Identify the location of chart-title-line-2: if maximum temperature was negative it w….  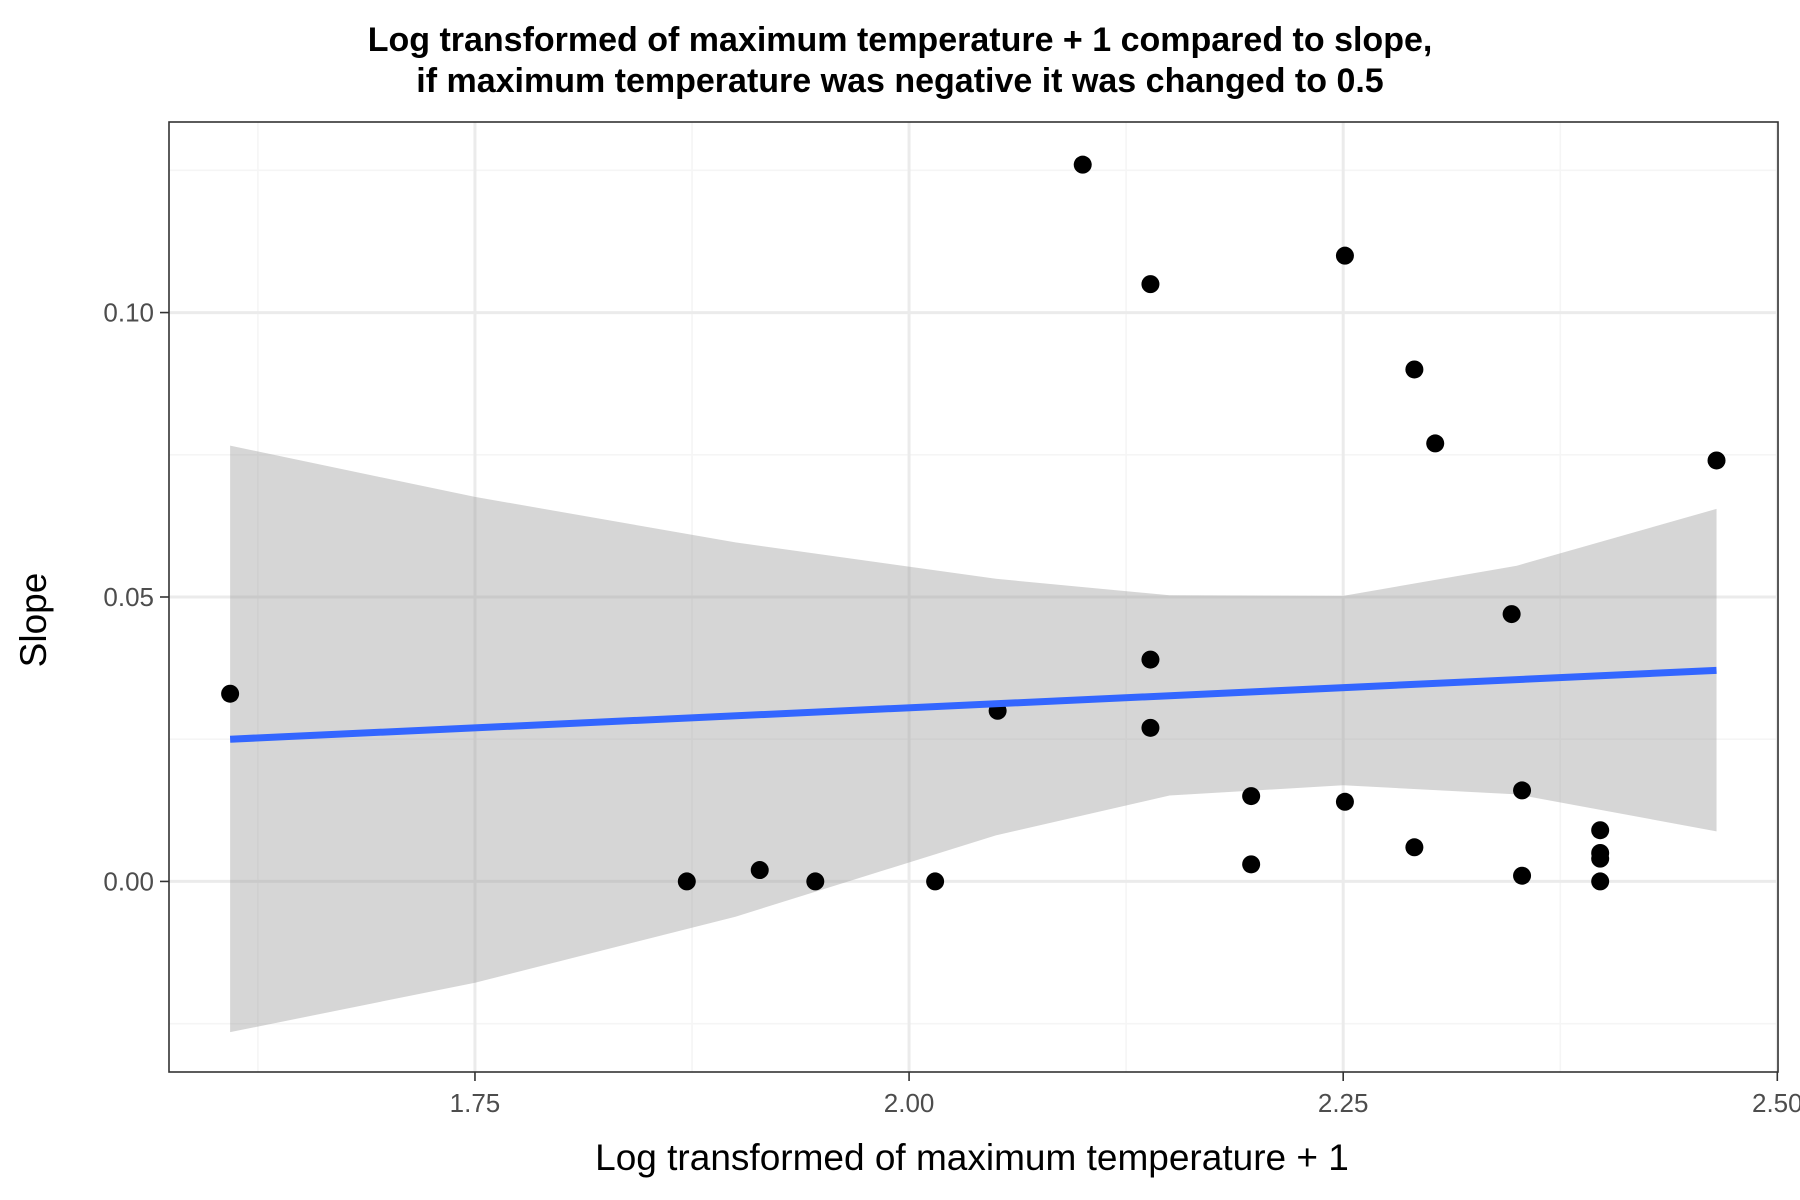
(899, 81).